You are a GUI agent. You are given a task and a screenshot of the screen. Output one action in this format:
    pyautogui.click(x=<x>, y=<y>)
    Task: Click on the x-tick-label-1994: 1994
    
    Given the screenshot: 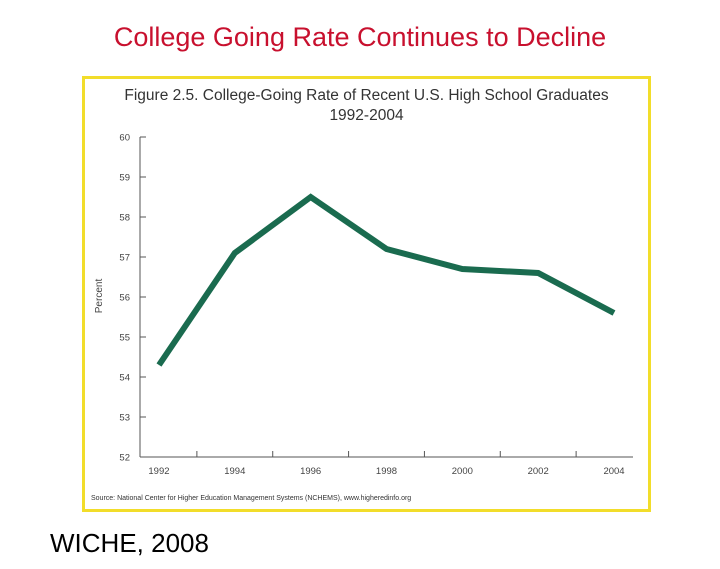 What is the action you would take?
    pyautogui.click(x=234, y=471)
    